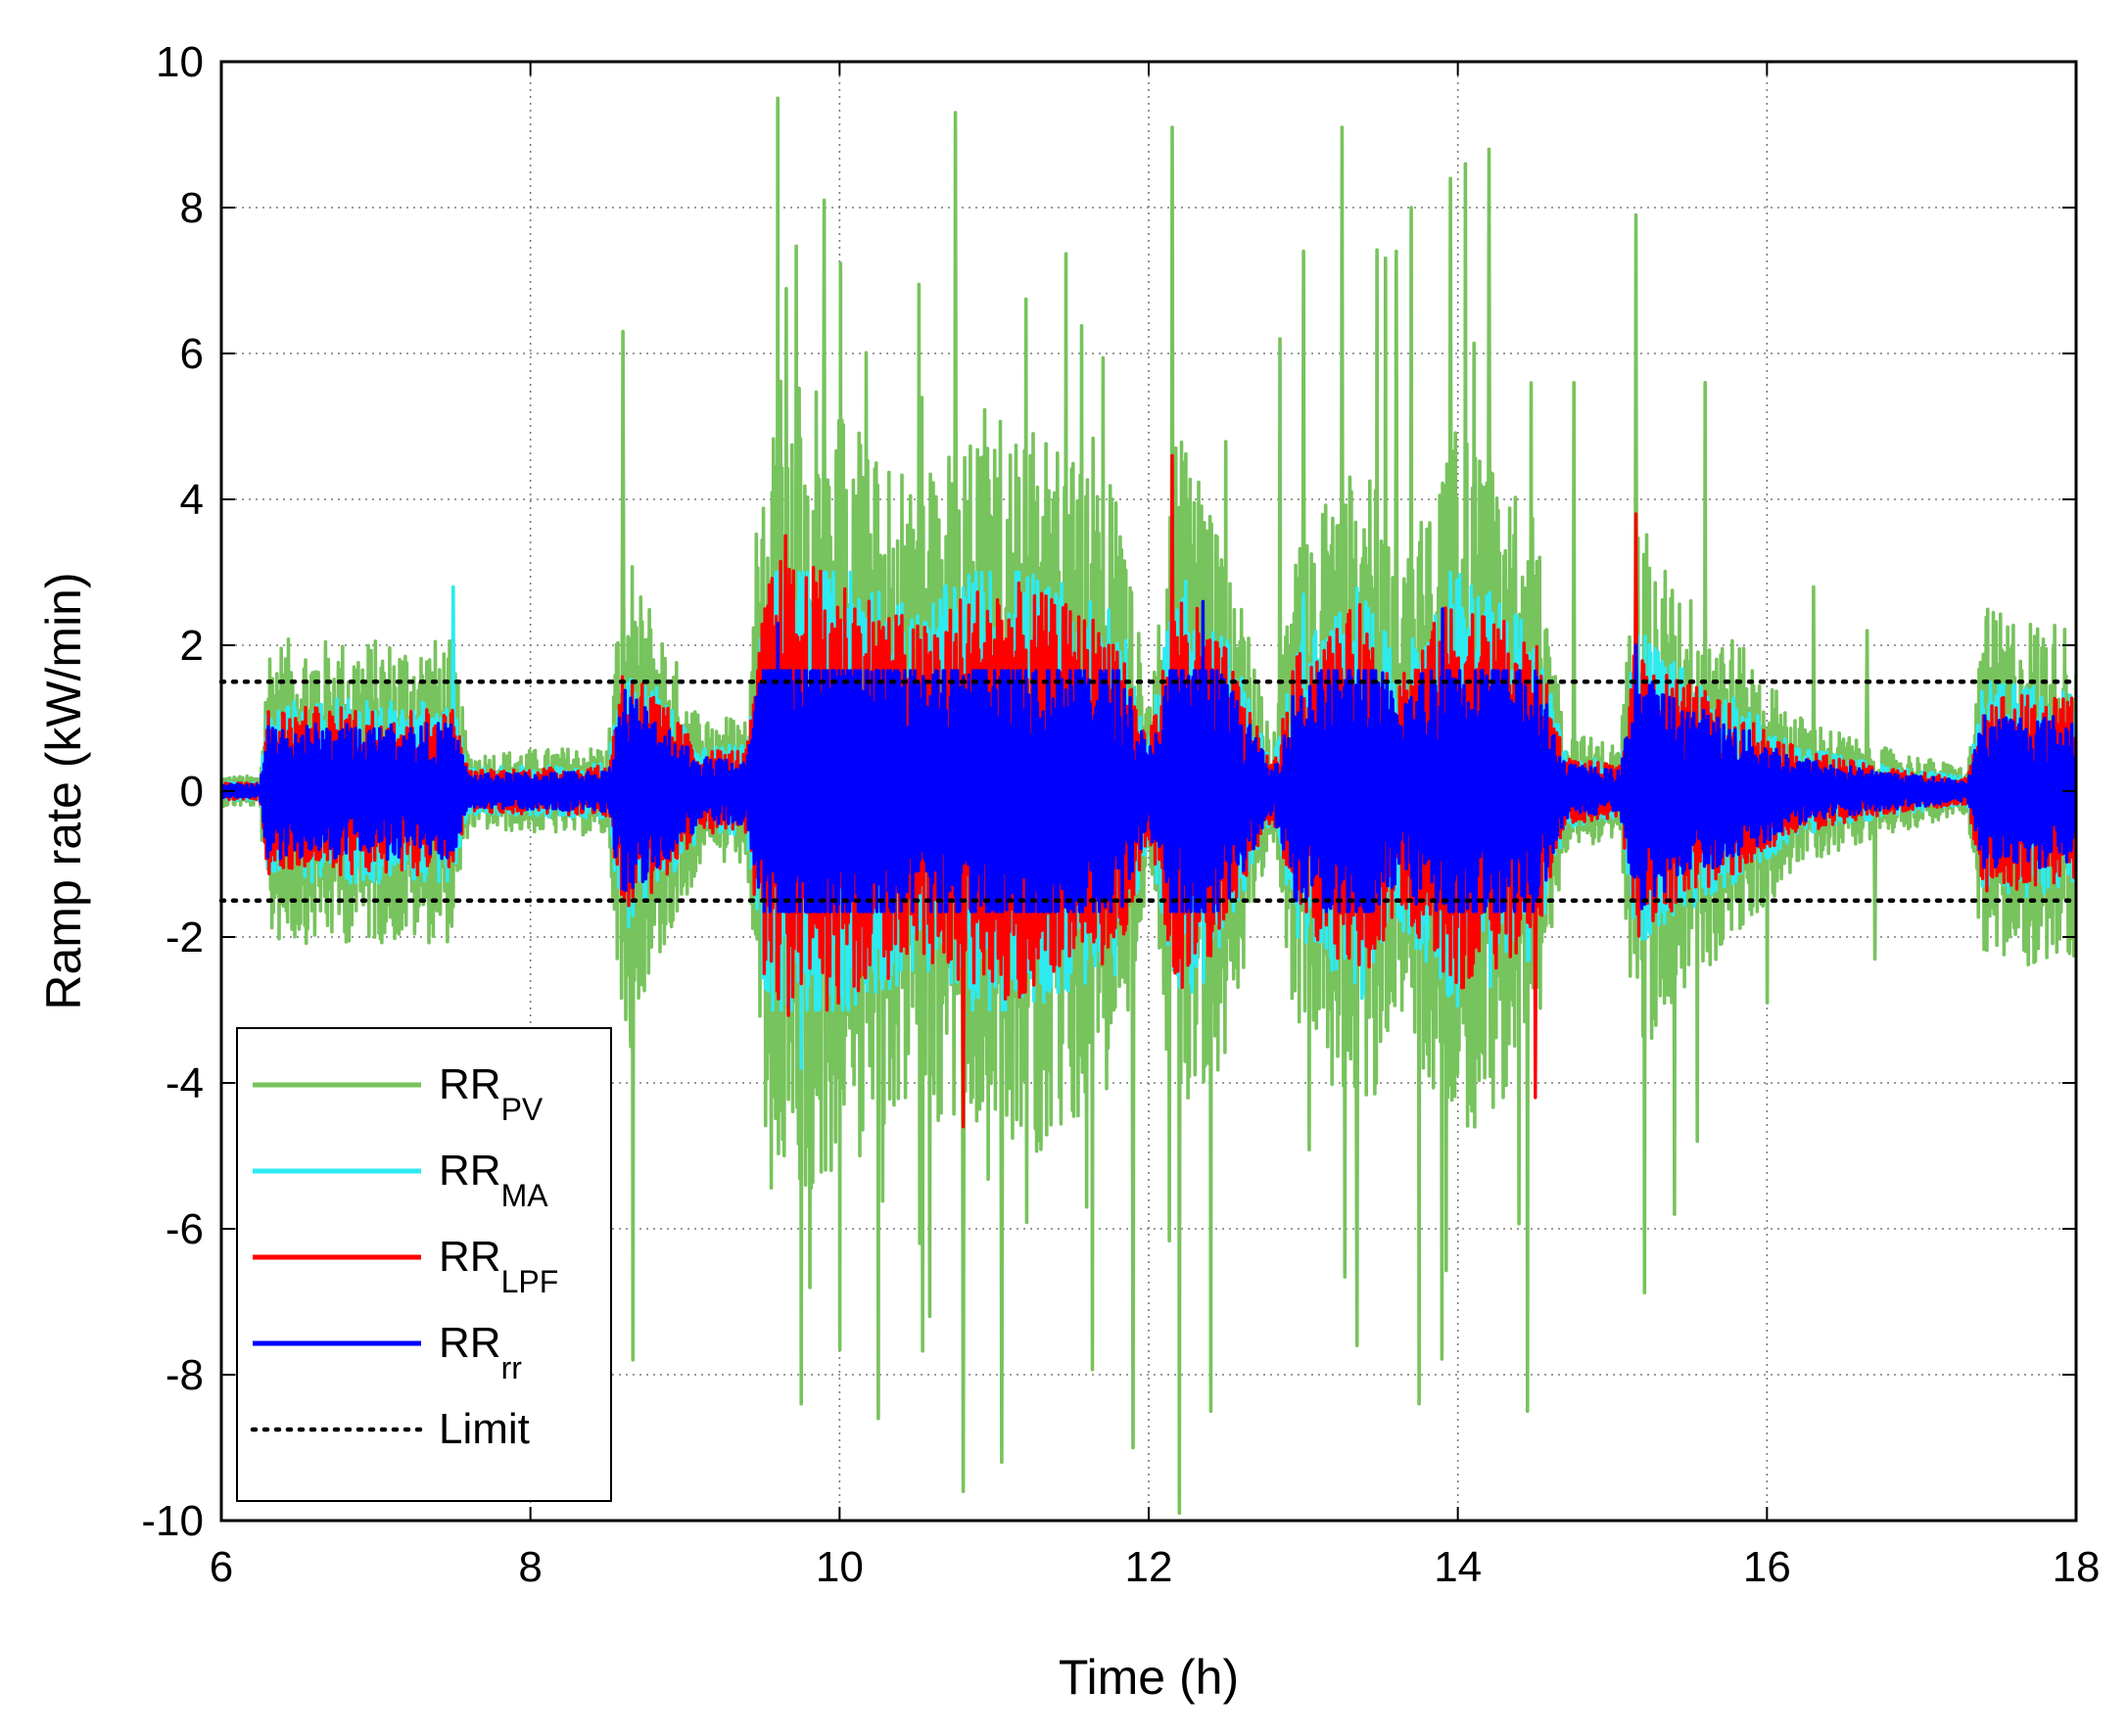 Image resolution: width=2128 pixels, height=1736 pixels. Describe the element at coordinates (180, 62) in the screenshot. I see `y-tick-label: 10` at that location.